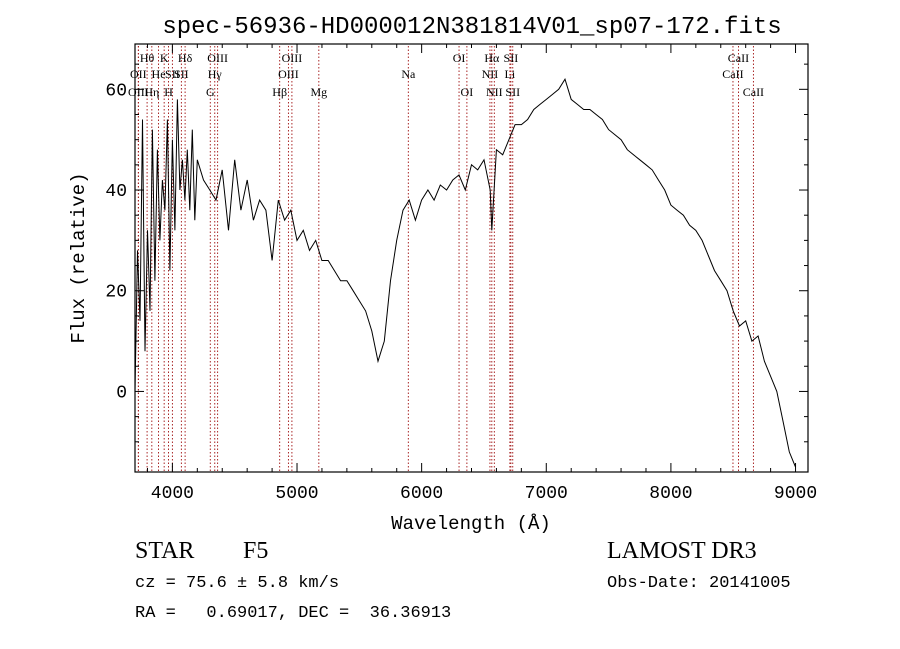 The width and height of the screenshot is (900, 649). I want to click on y-axis-label: Flux (relative), so click(79, 257).